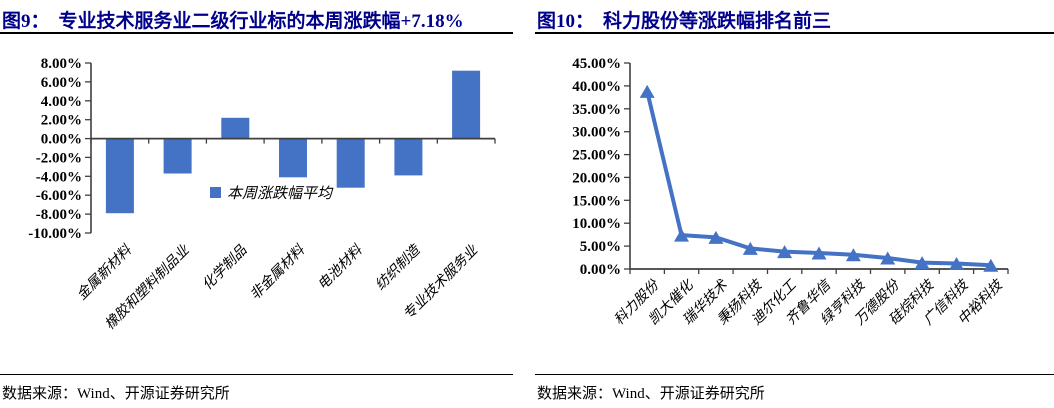 Image resolution: width=1054 pixels, height=408 pixels. What do you see at coordinates (596, 133) in the screenshot?
I see `y-axis-tick-label: 30.00%` at bounding box center [596, 133].